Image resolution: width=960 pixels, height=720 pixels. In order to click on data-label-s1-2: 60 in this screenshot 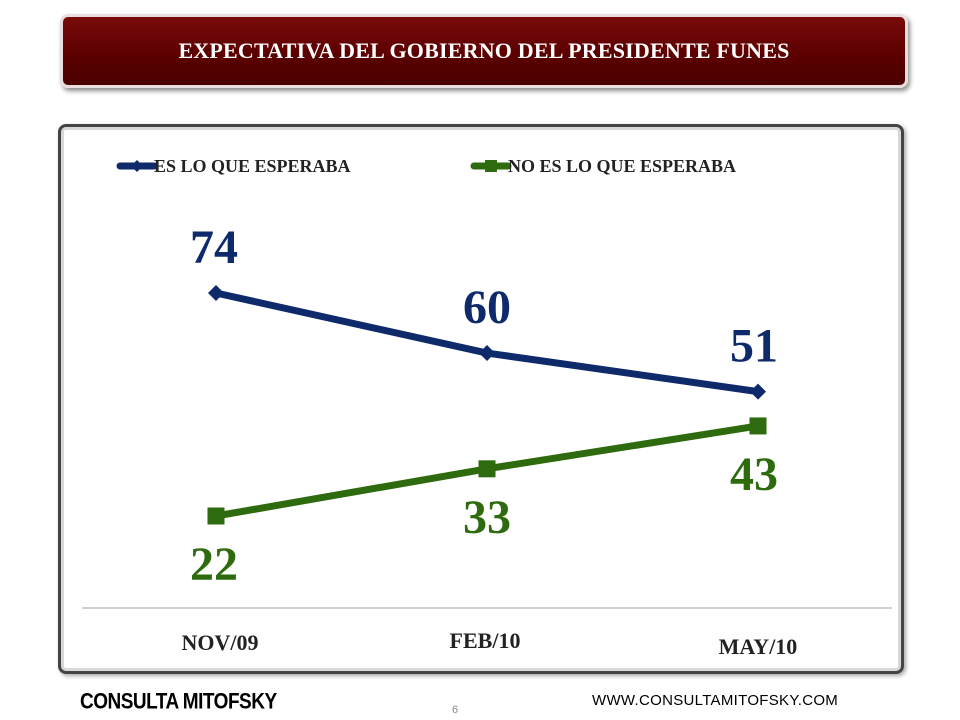, I will do `click(487, 307)`.